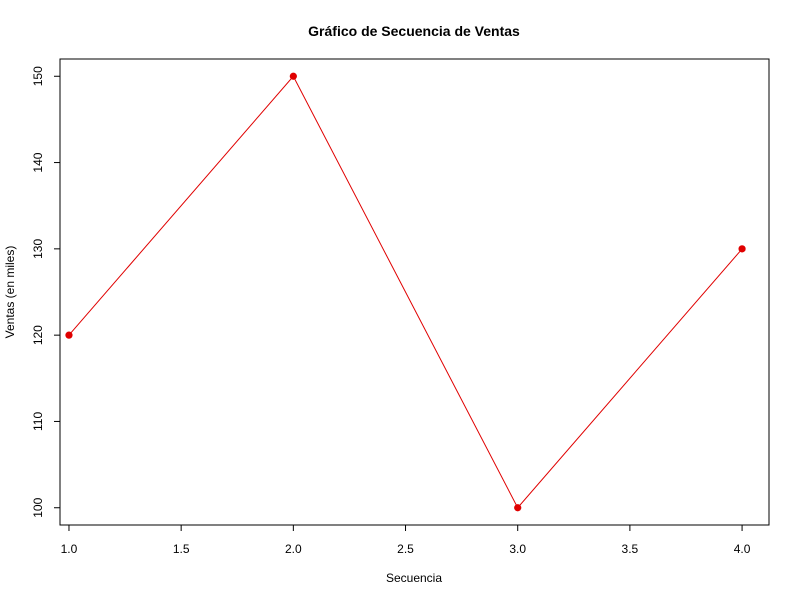 Image resolution: width=800 pixels, height=600 pixels. What do you see at coordinates (742, 549) in the screenshot?
I see `x-tick-label: 4.0` at bounding box center [742, 549].